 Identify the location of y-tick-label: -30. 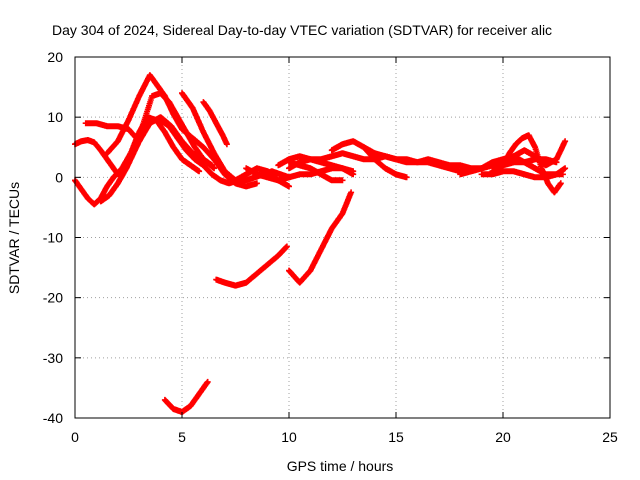
(53, 358).